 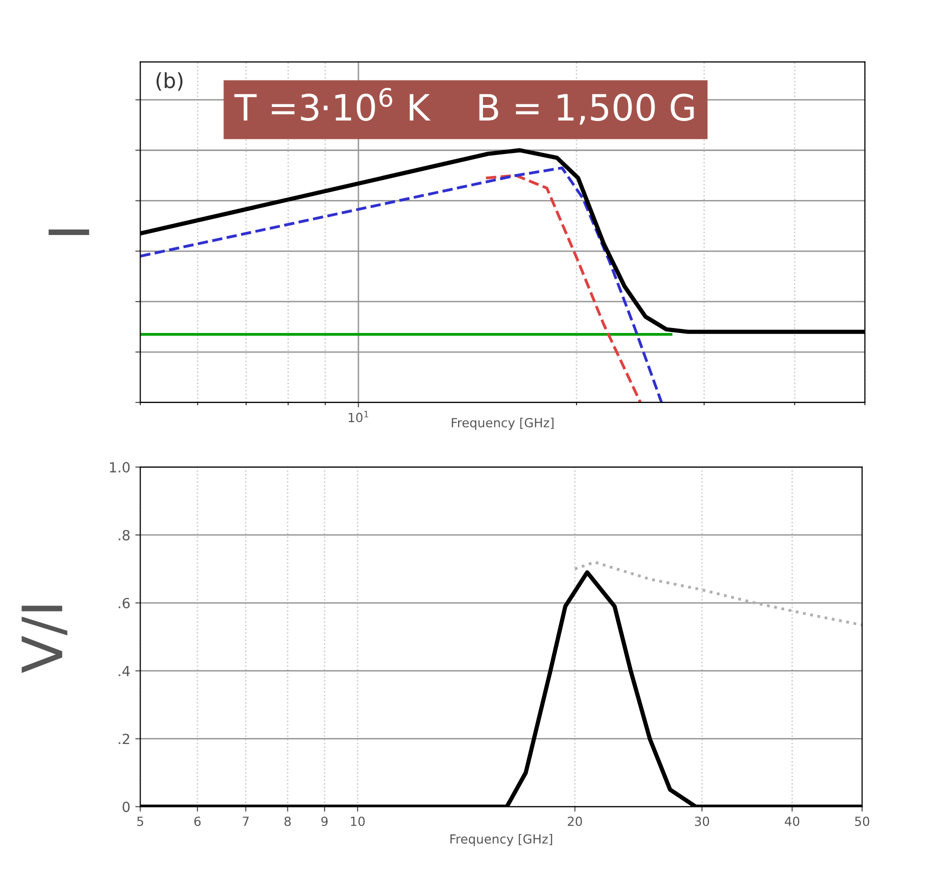 I want to click on text: 10$^{1}$, so click(x=358, y=416).